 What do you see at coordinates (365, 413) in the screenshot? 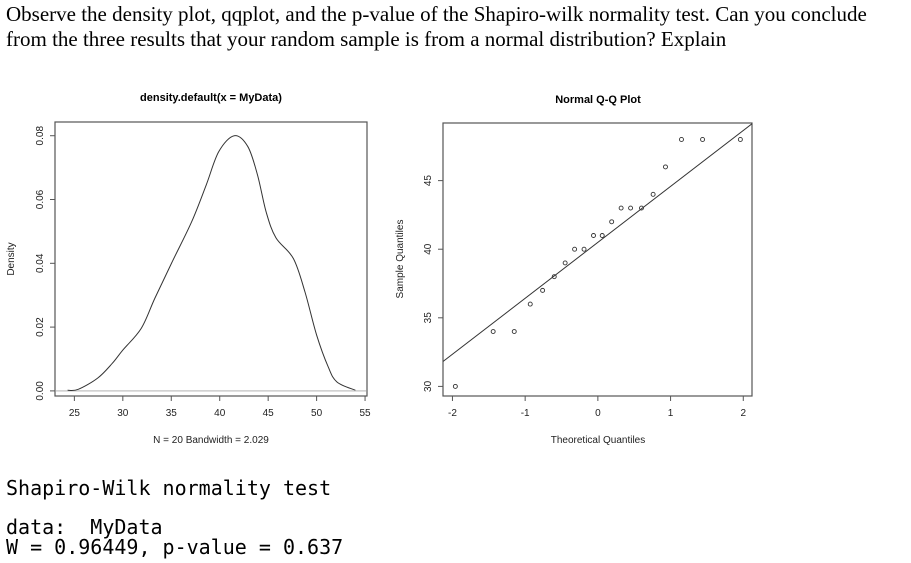
I see `density-x-tick-label: 55` at bounding box center [365, 413].